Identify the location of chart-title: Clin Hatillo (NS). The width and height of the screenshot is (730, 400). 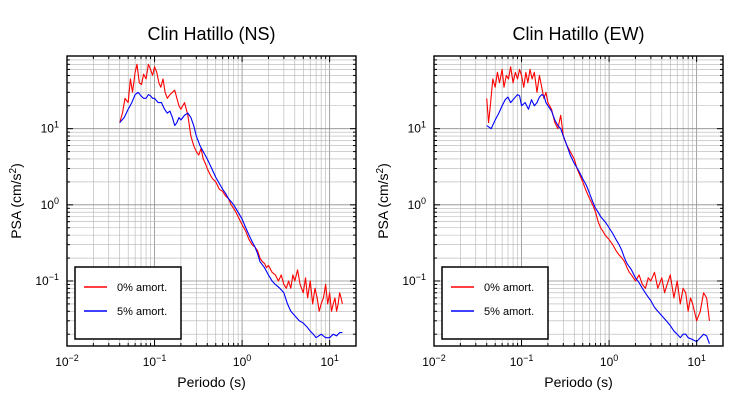
(211, 34).